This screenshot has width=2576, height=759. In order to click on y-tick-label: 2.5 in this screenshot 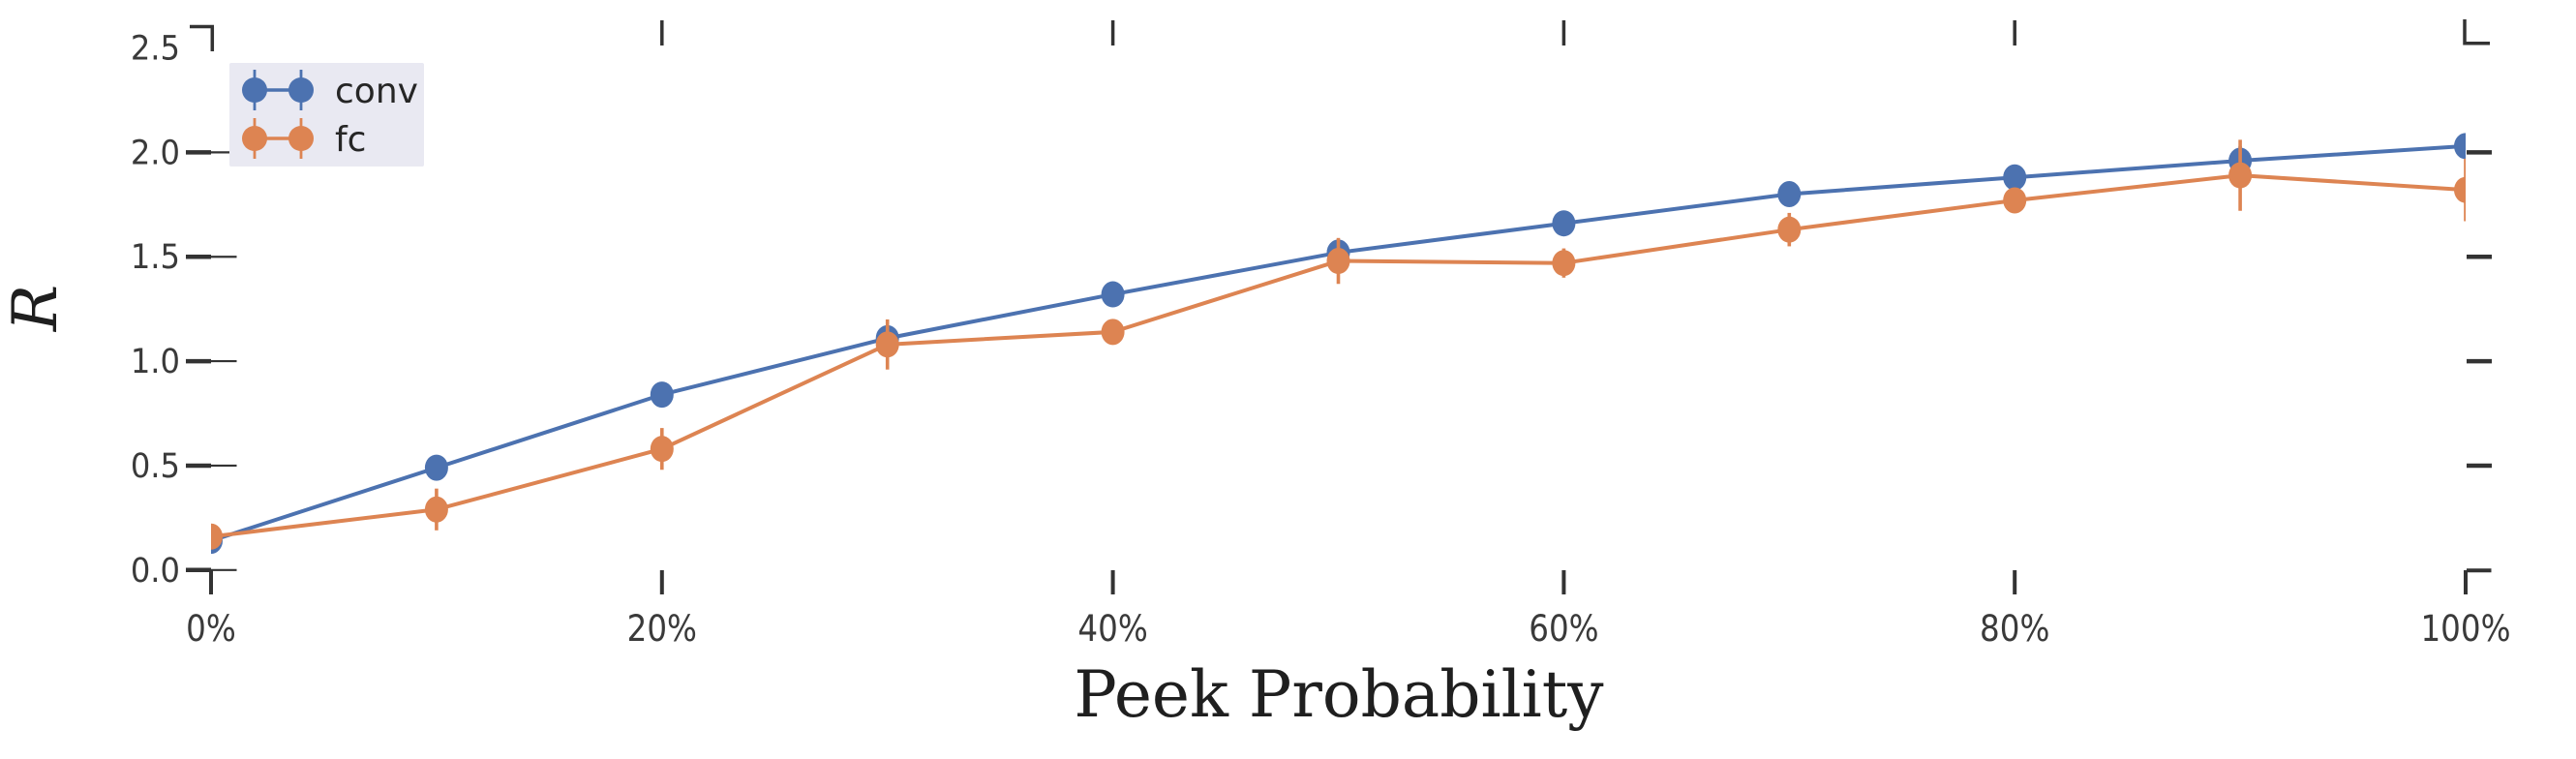, I will do `click(155, 48)`.